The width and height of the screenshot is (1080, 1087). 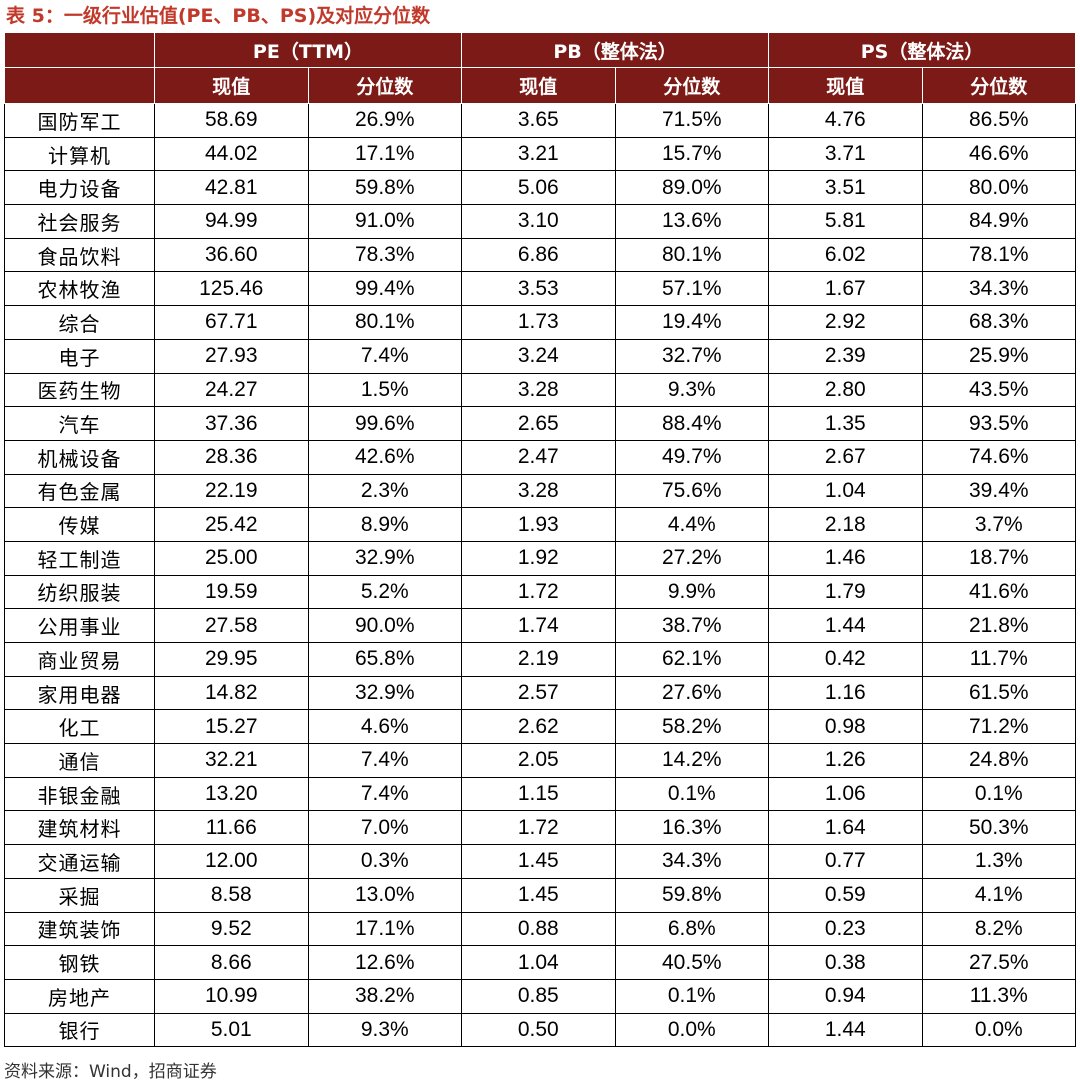 I want to click on pe-percentile: 80.1%, so click(x=385, y=322).